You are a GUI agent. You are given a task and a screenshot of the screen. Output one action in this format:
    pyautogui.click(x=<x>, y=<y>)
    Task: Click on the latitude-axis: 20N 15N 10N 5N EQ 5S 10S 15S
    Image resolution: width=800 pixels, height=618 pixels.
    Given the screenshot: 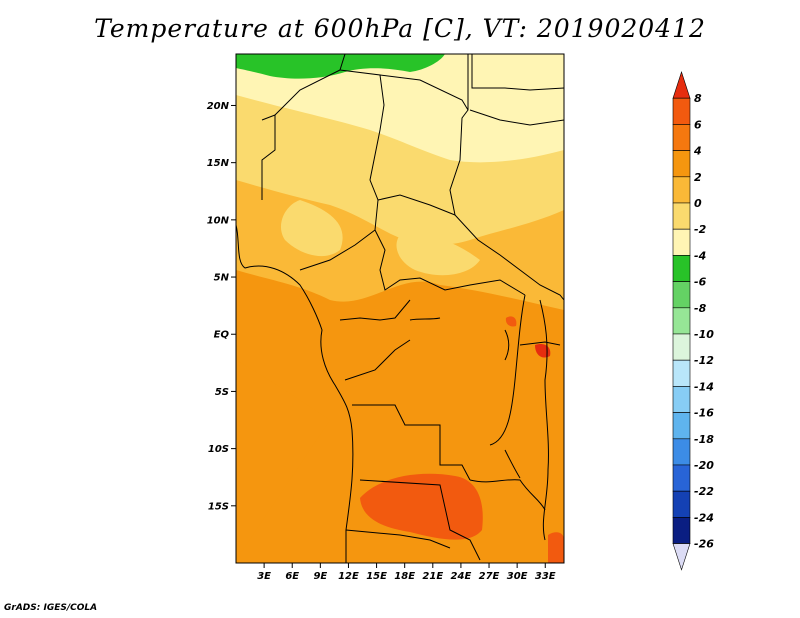 What is the action you would take?
    pyautogui.click(x=221, y=306)
    